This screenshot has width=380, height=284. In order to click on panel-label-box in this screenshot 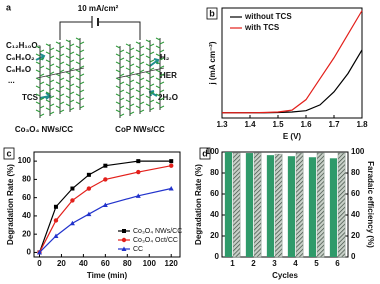, I will do `click(205, 153)`.